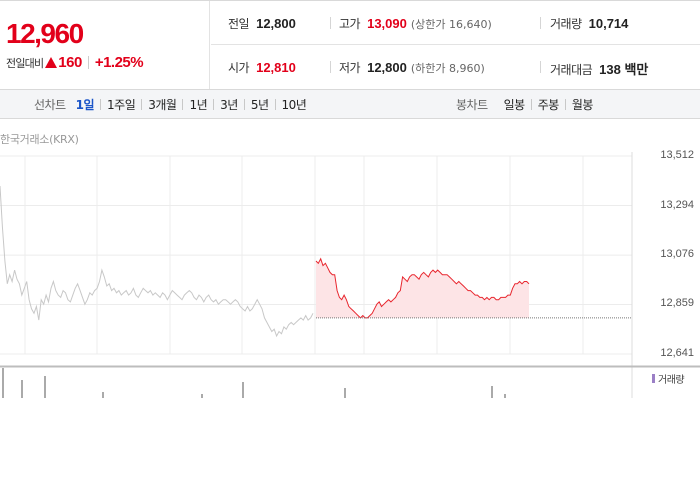 The width and height of the screenshot is (700, 490). What do you see at coordinates (548, 104) in the screenshot?
I see `tab-weekly: 주봉` at bounding box center [548, 104].